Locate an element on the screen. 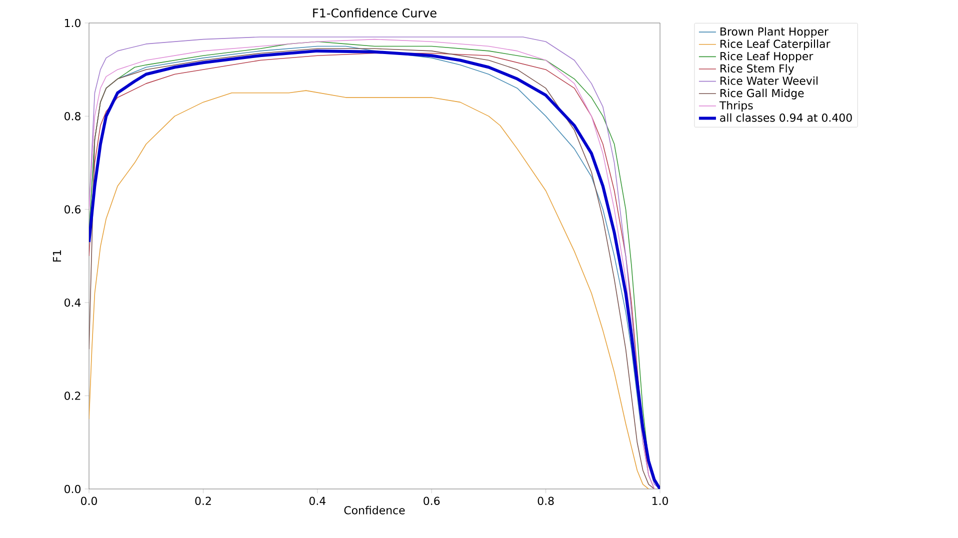 The width and height of the screenshot is (958, 538). x-axis-title: Confidence is located at coordinates (374, 510).